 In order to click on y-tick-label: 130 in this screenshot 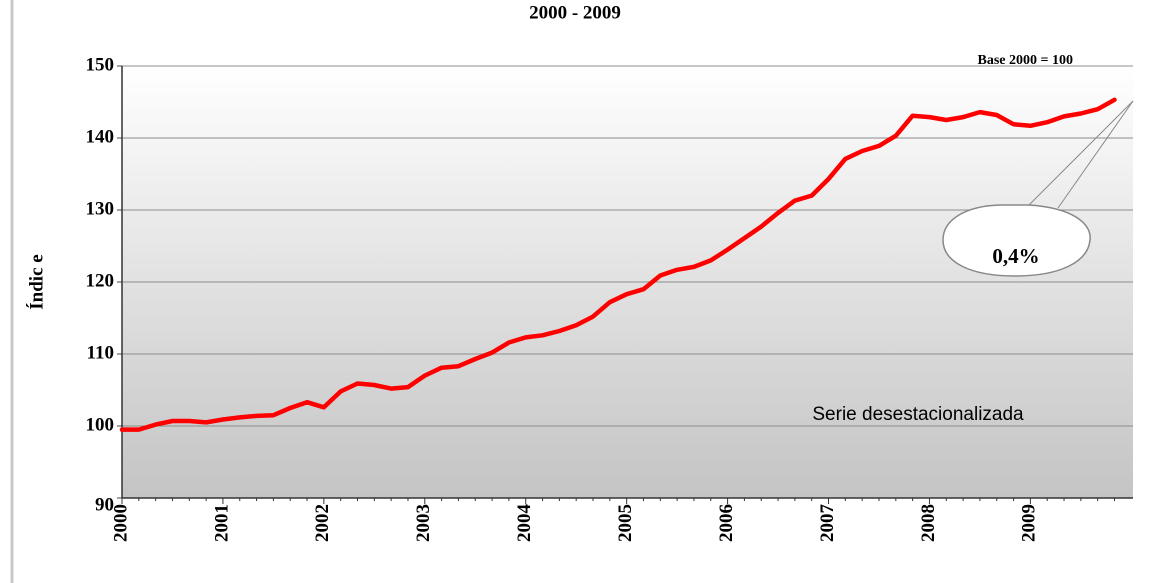, I will do `click(100, 208)`.